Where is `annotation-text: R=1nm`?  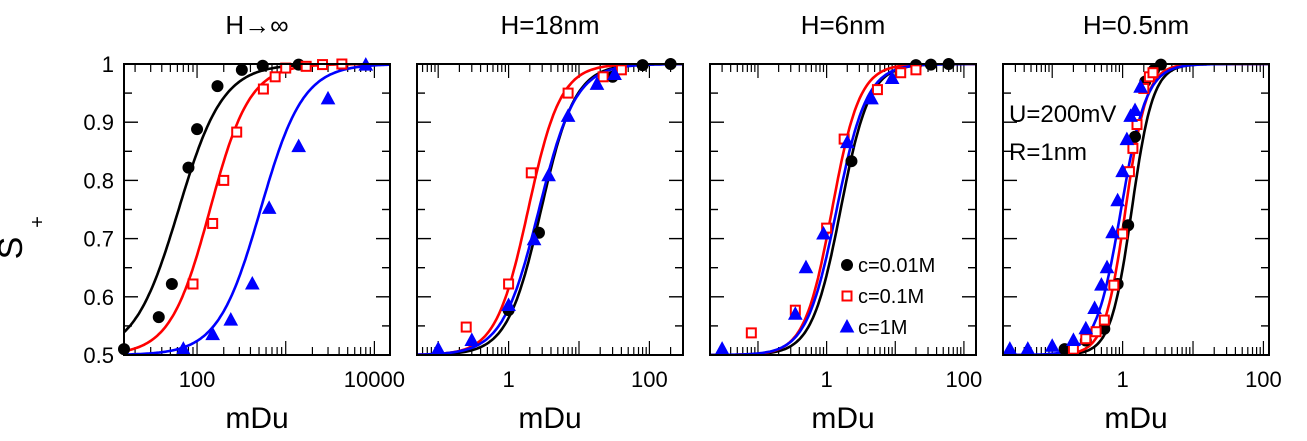 annotation-text: R=1nm is located at coordinates (1048, 152).